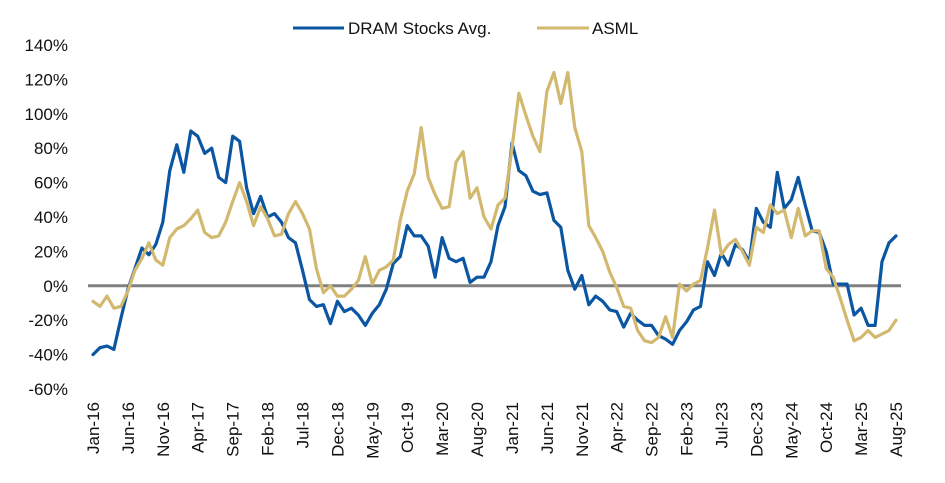 This screenshot has width=945, height=483. I want to click on x-tick-label: Aug-20, so click(477, 429).